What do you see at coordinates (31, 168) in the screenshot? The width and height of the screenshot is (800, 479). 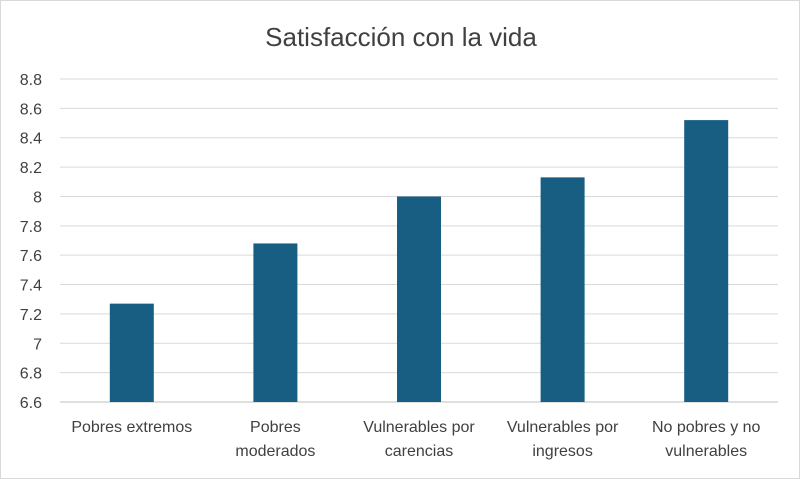 I see `y-tick-label: 8.2` at bounding box center [31, 168].